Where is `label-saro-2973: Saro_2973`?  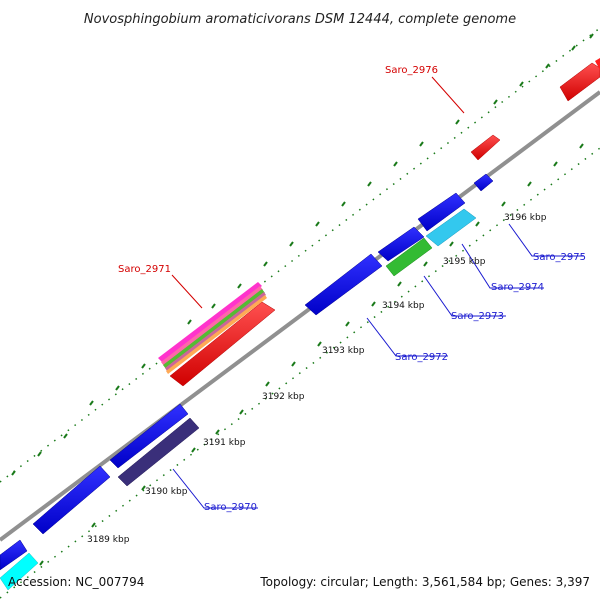 label-saro-2973: Saro_2973 is located at coordinates (477, 316).